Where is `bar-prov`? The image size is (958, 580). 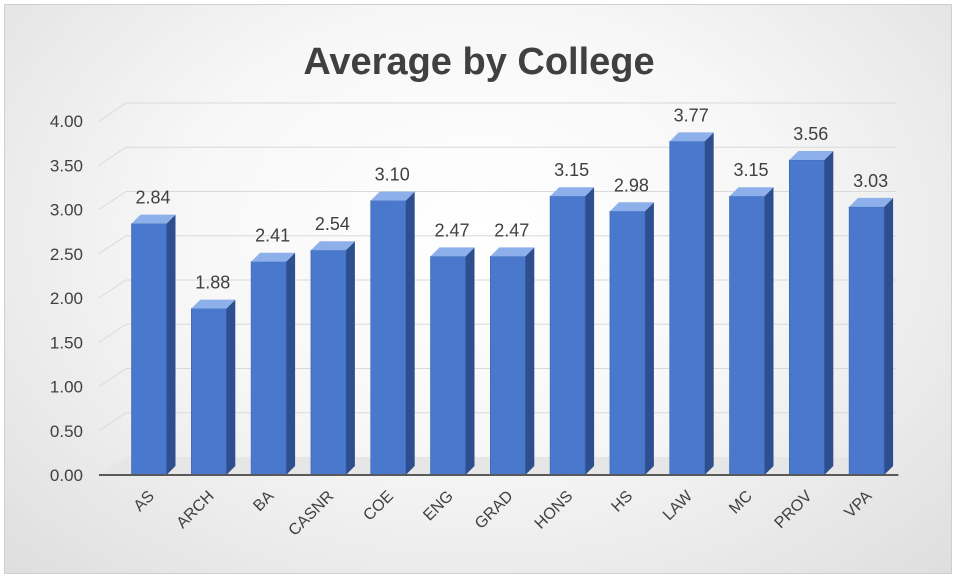
bar-prov is located at coordinates (811, 313).